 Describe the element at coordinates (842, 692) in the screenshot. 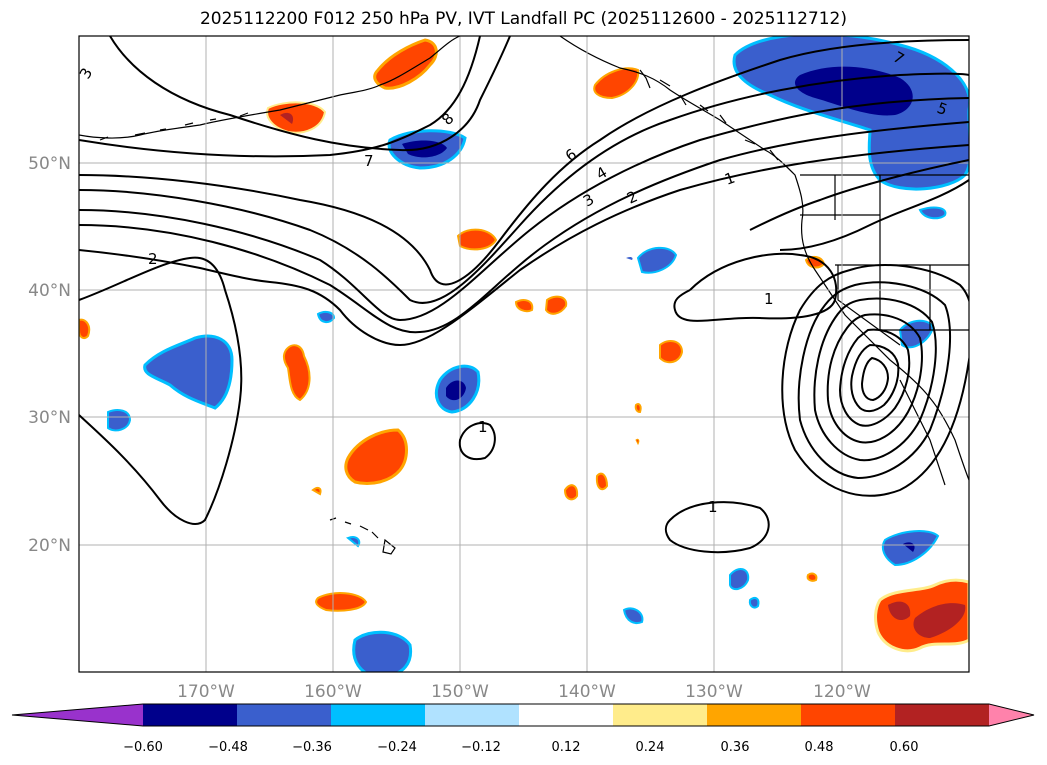

I see `lon-label: 120°W` at that location.